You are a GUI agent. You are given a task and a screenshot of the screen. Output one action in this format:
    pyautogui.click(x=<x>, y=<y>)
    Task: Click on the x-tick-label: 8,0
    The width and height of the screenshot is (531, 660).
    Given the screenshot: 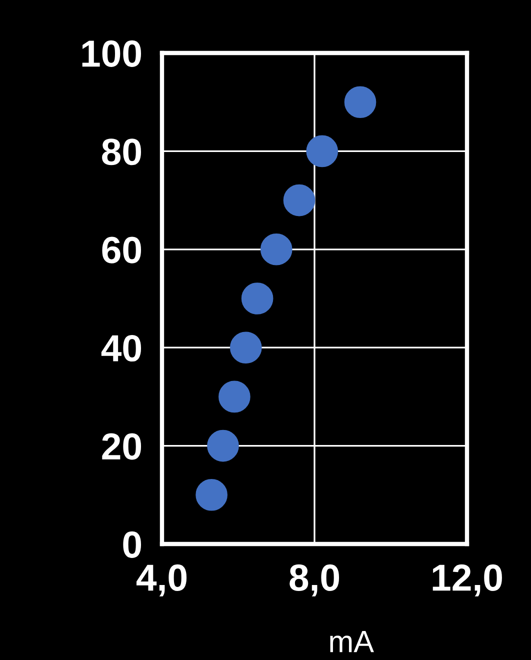 What is the action you would take?
    pyautogui.click(x=315, y=580)
    